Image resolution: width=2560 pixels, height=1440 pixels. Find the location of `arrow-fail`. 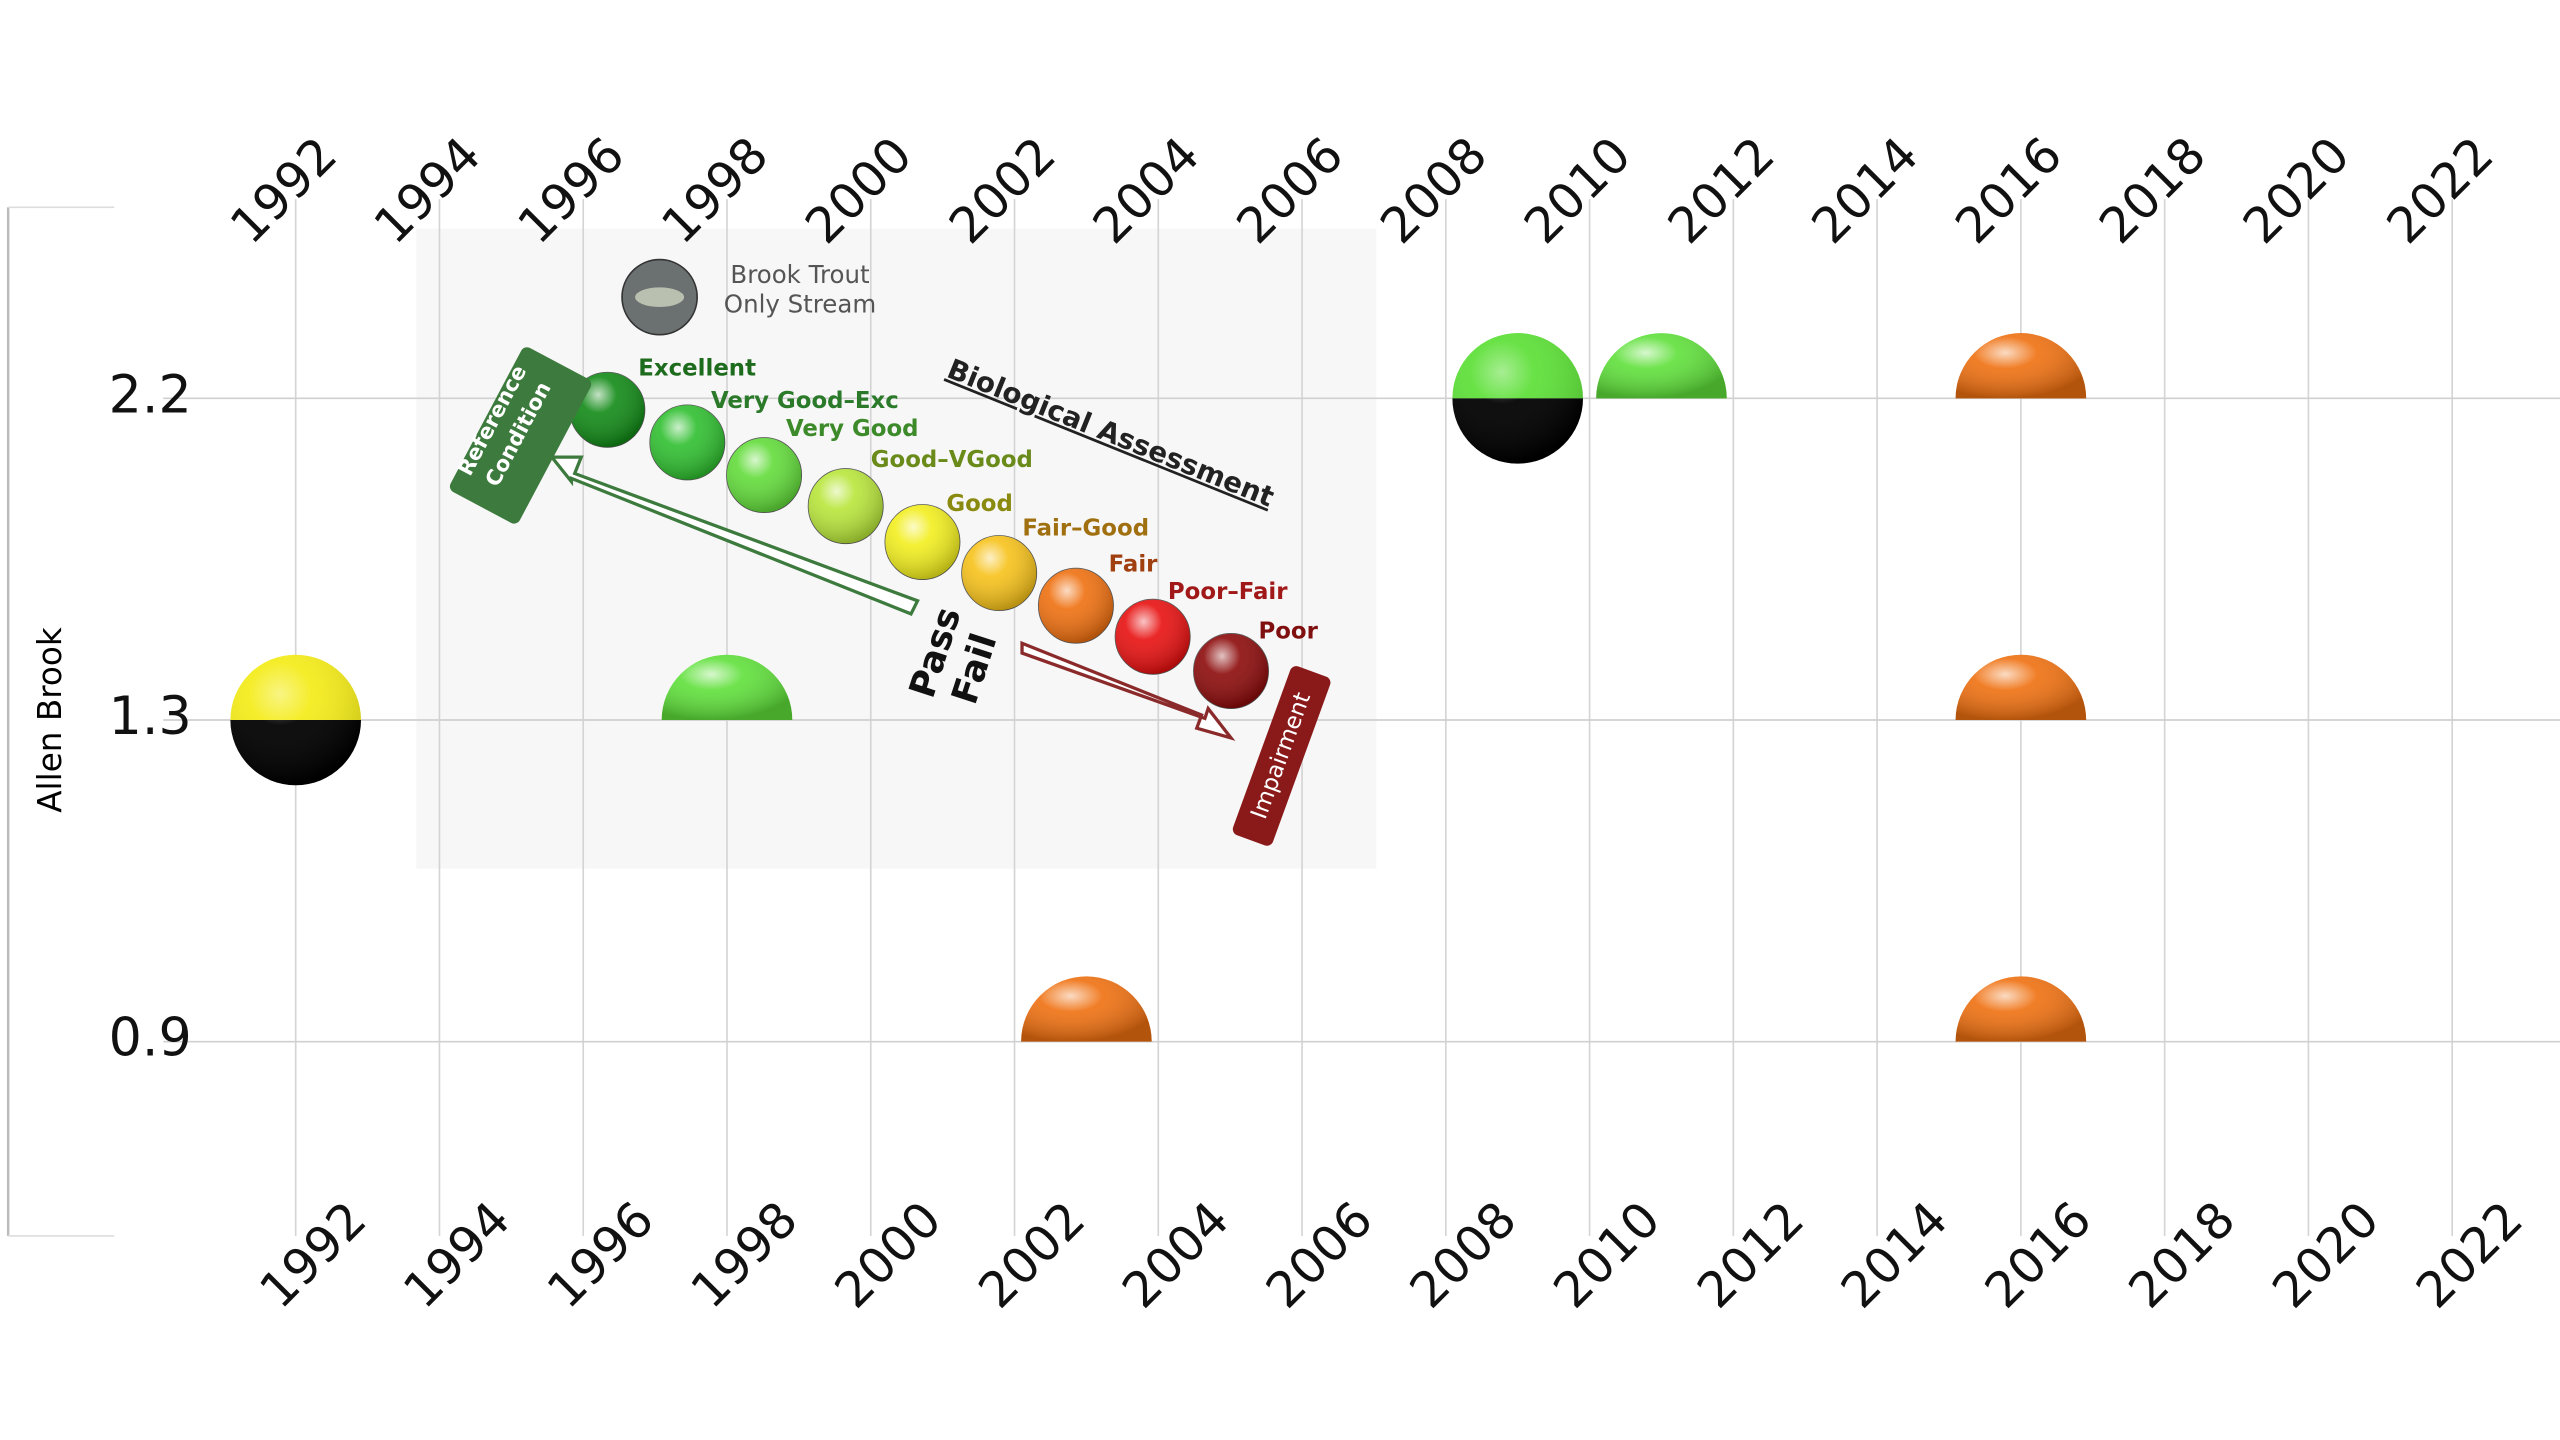

arrow-fail is located at coordinates (1128, 690).